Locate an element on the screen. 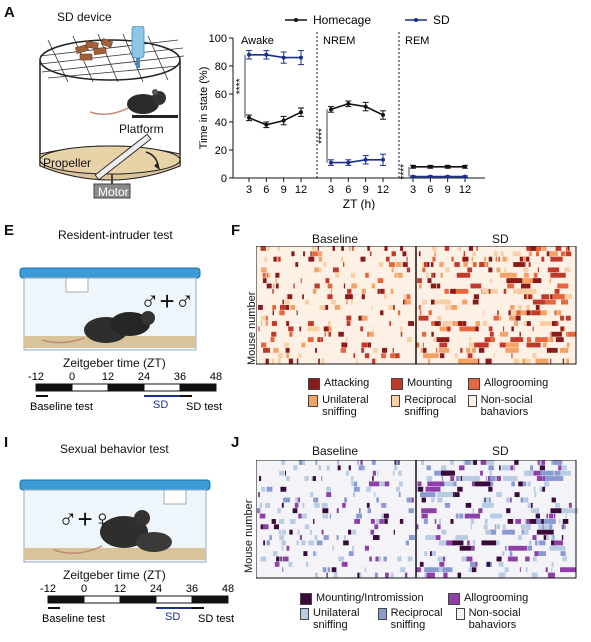 The image size is (591, 642). platform-label: Platform is located at coordinates (141, 129).